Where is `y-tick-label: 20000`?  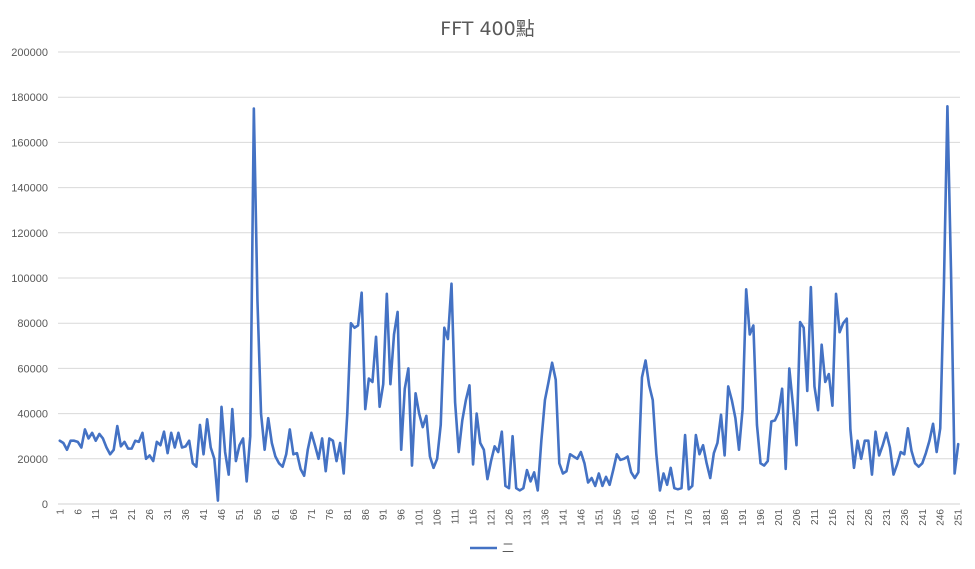 y-tick-label: 20000 is located at coordinates (32, 460).